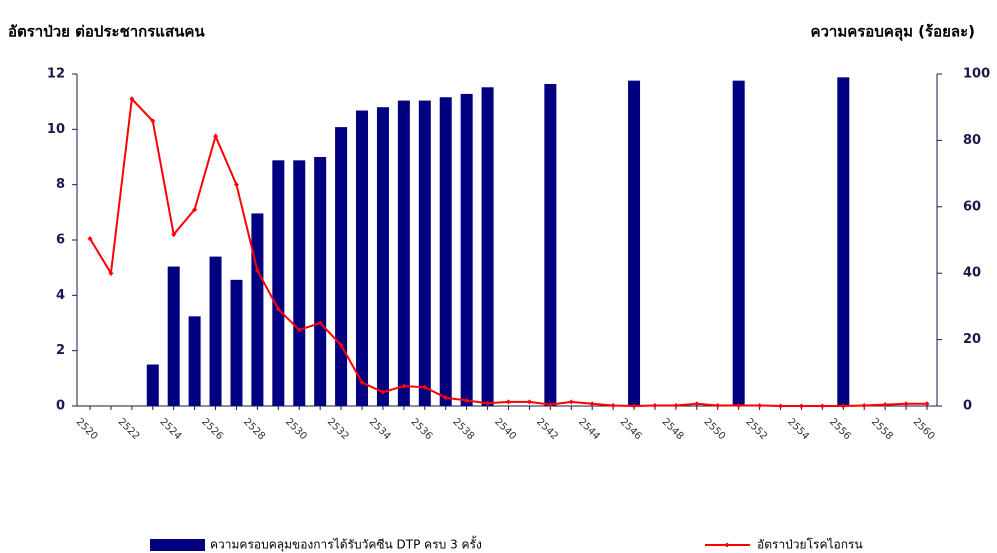  I want to click on x-tick-label: 2556, so click(840, 429).